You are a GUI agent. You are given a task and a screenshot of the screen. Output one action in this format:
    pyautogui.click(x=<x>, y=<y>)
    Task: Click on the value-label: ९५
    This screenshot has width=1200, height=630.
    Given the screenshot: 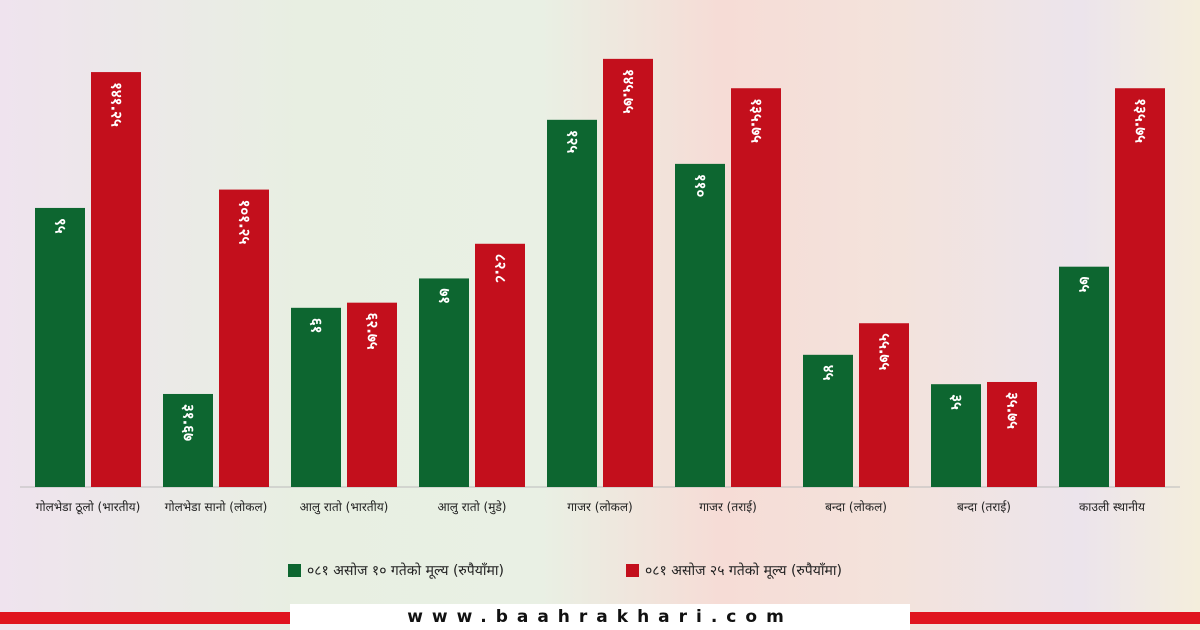 What is the action you would take?
    pyautogui.click(x=61, y=226)
    